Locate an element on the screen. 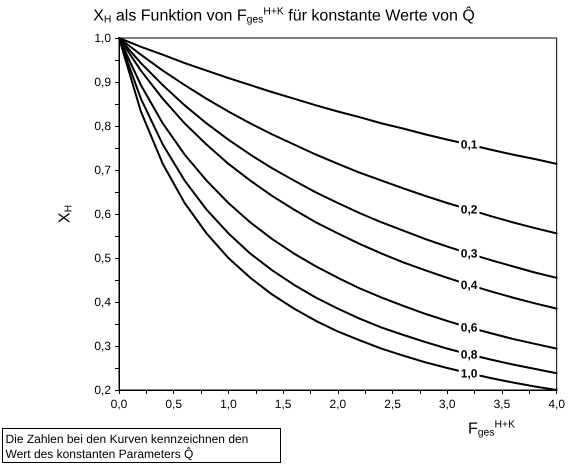 The height and width of the screenshot is (466, 568). text: Die Zahlen bei den Kurven kennzeichnen den Wert des konstanten Parameters Q̂ is located at coordinates (129, 446).